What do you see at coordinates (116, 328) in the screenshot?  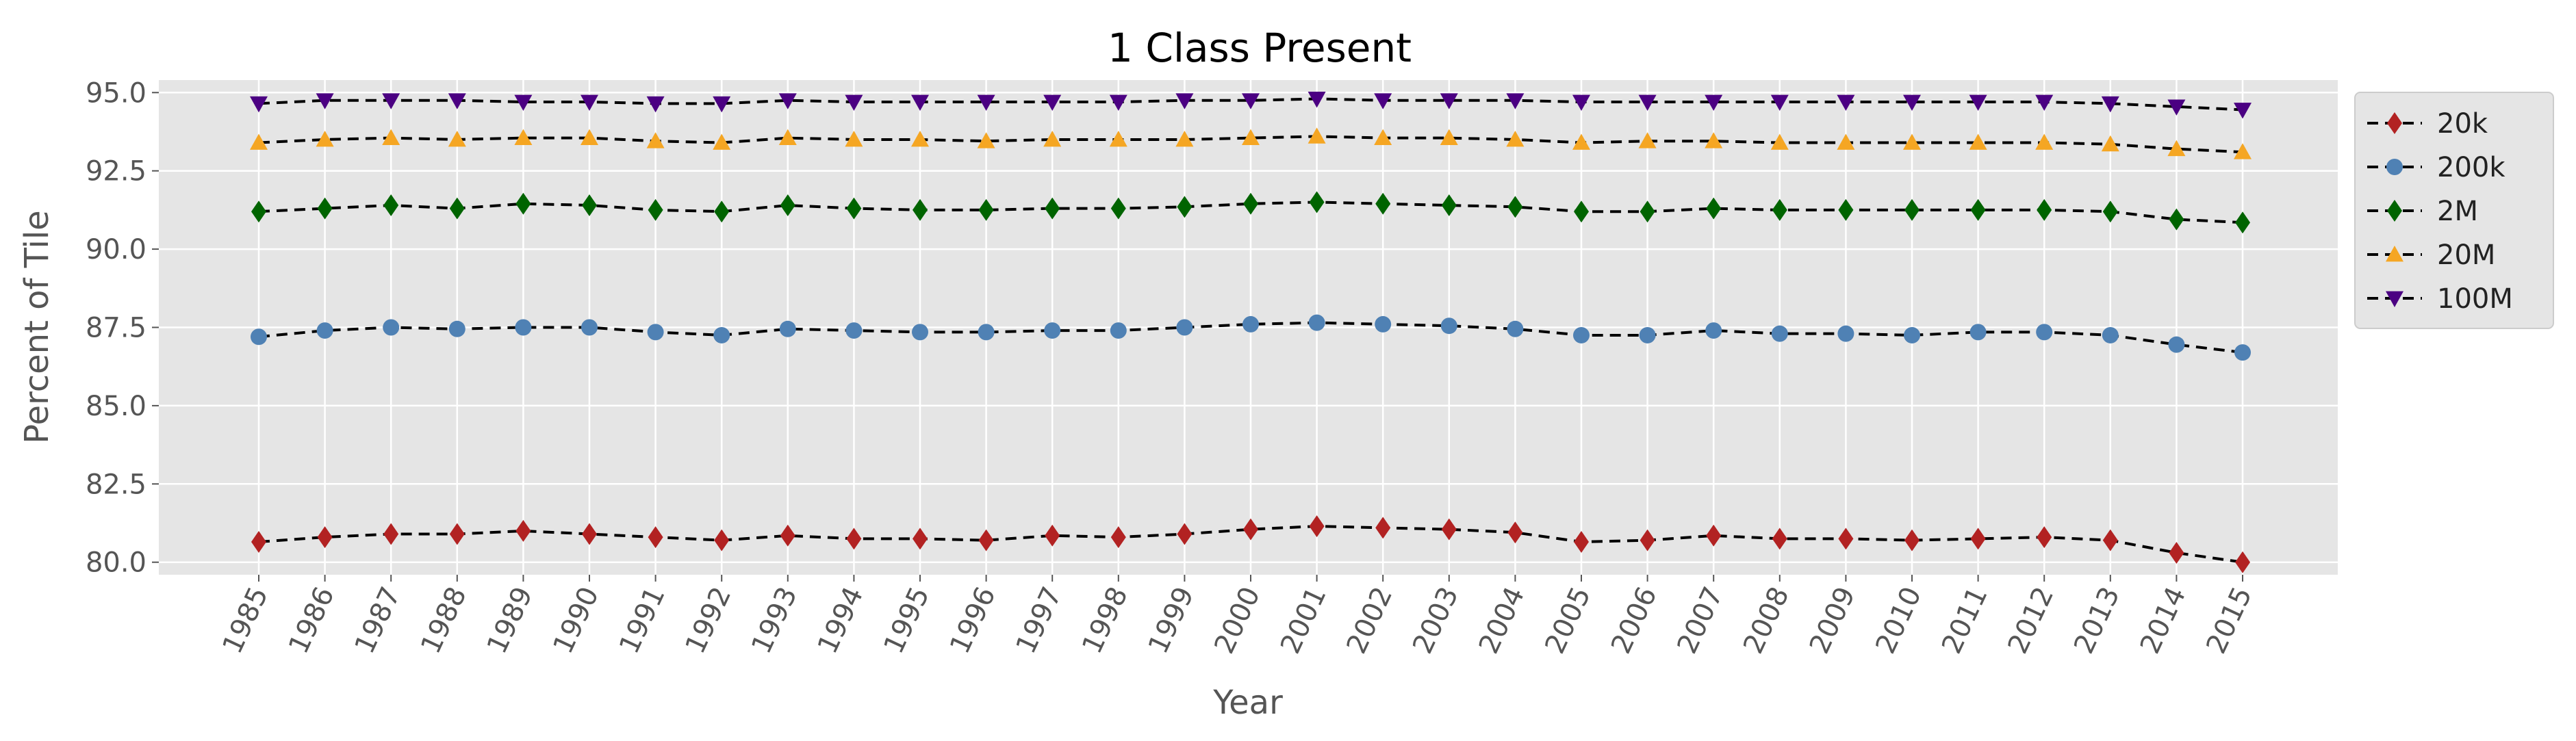 I see `y-tick-label: 87.5` at bounding box center [116, 328].